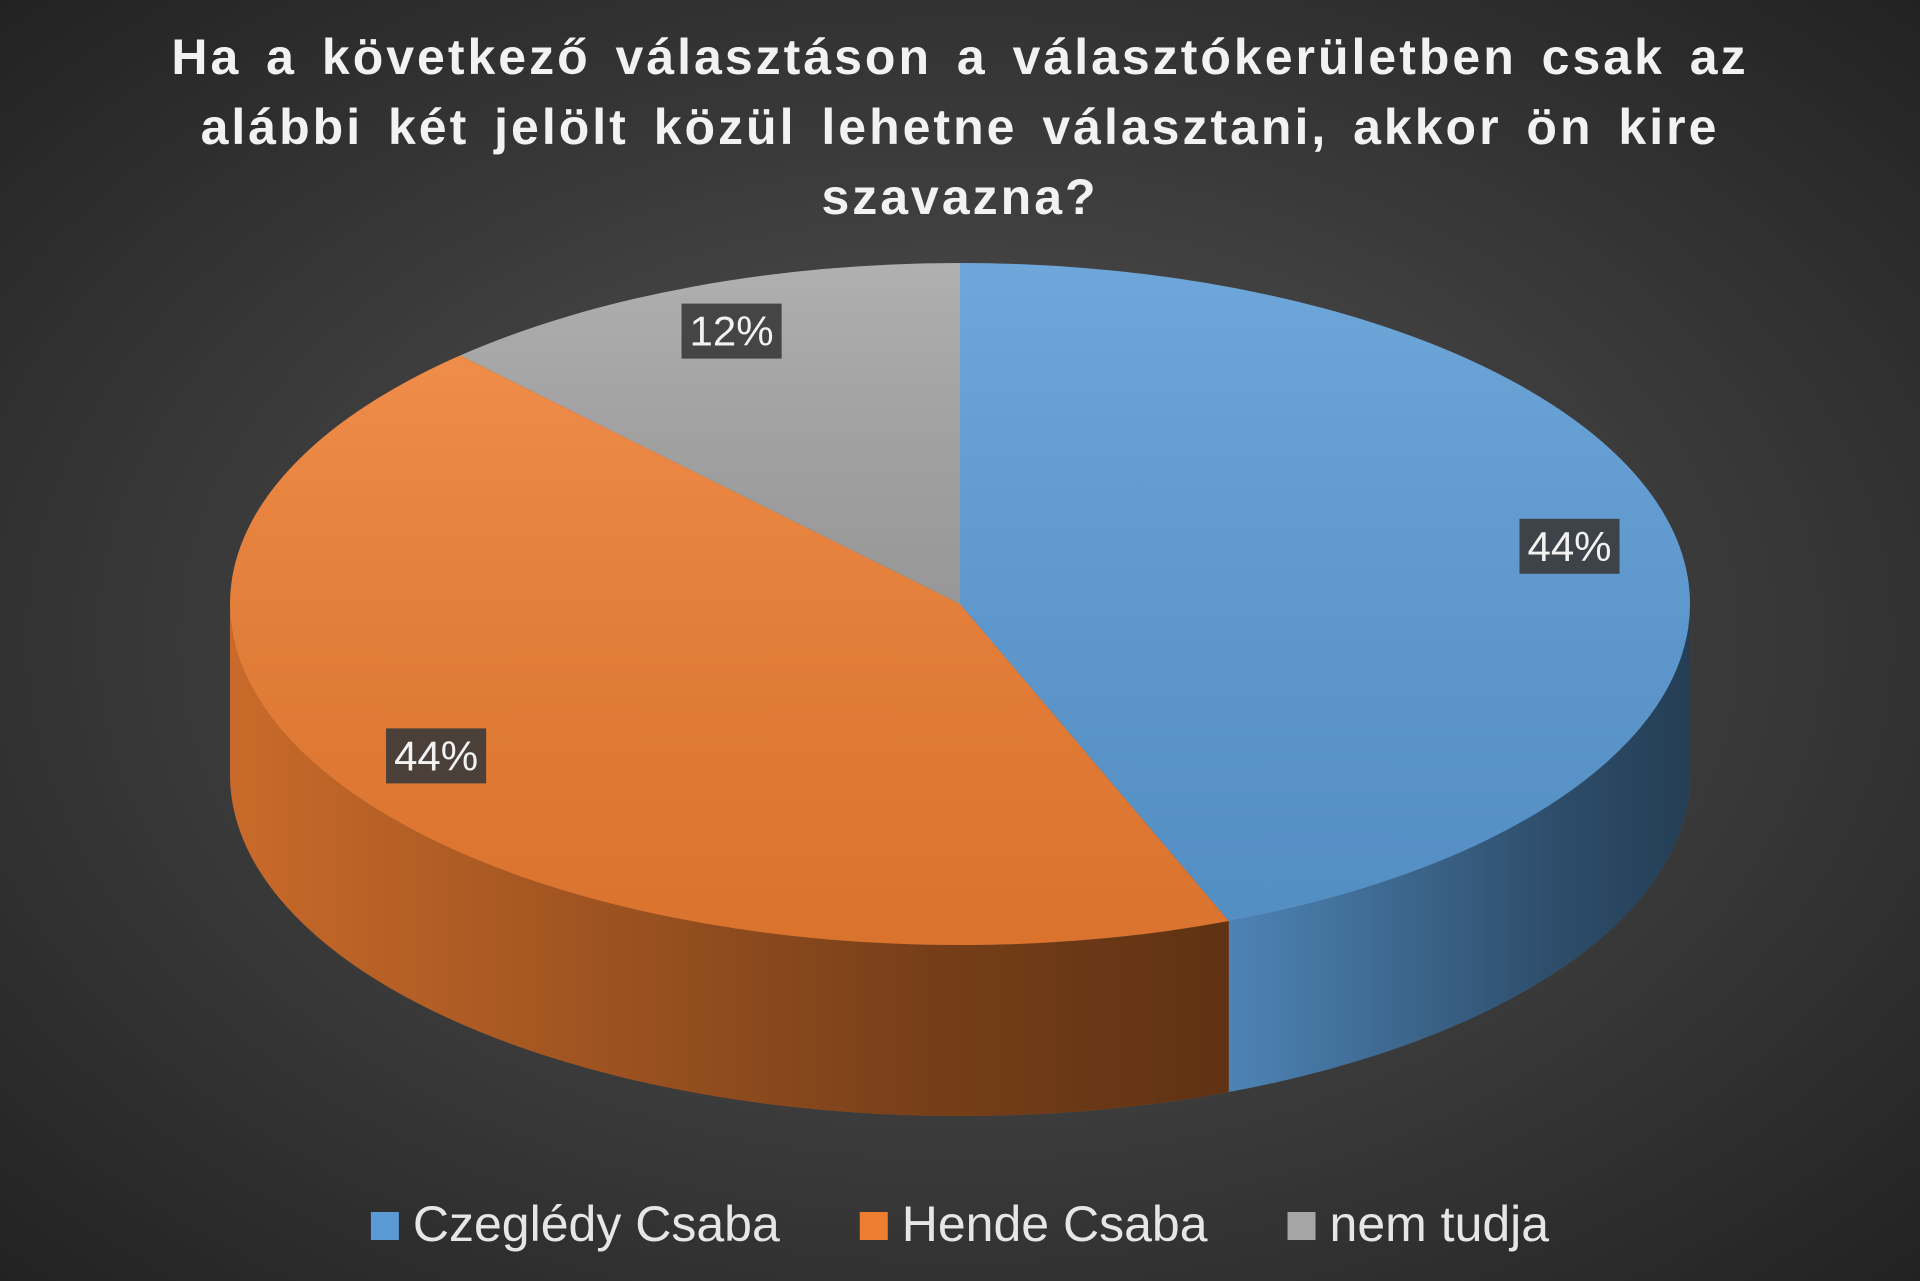 Image resolution: width=1920 pixels, height=1281 pixels. What do you see at coordinates (596, 1224) in the screenshot?
I see `legend-label: Czeglédy Csaba` at bounding box center [596, 1224].